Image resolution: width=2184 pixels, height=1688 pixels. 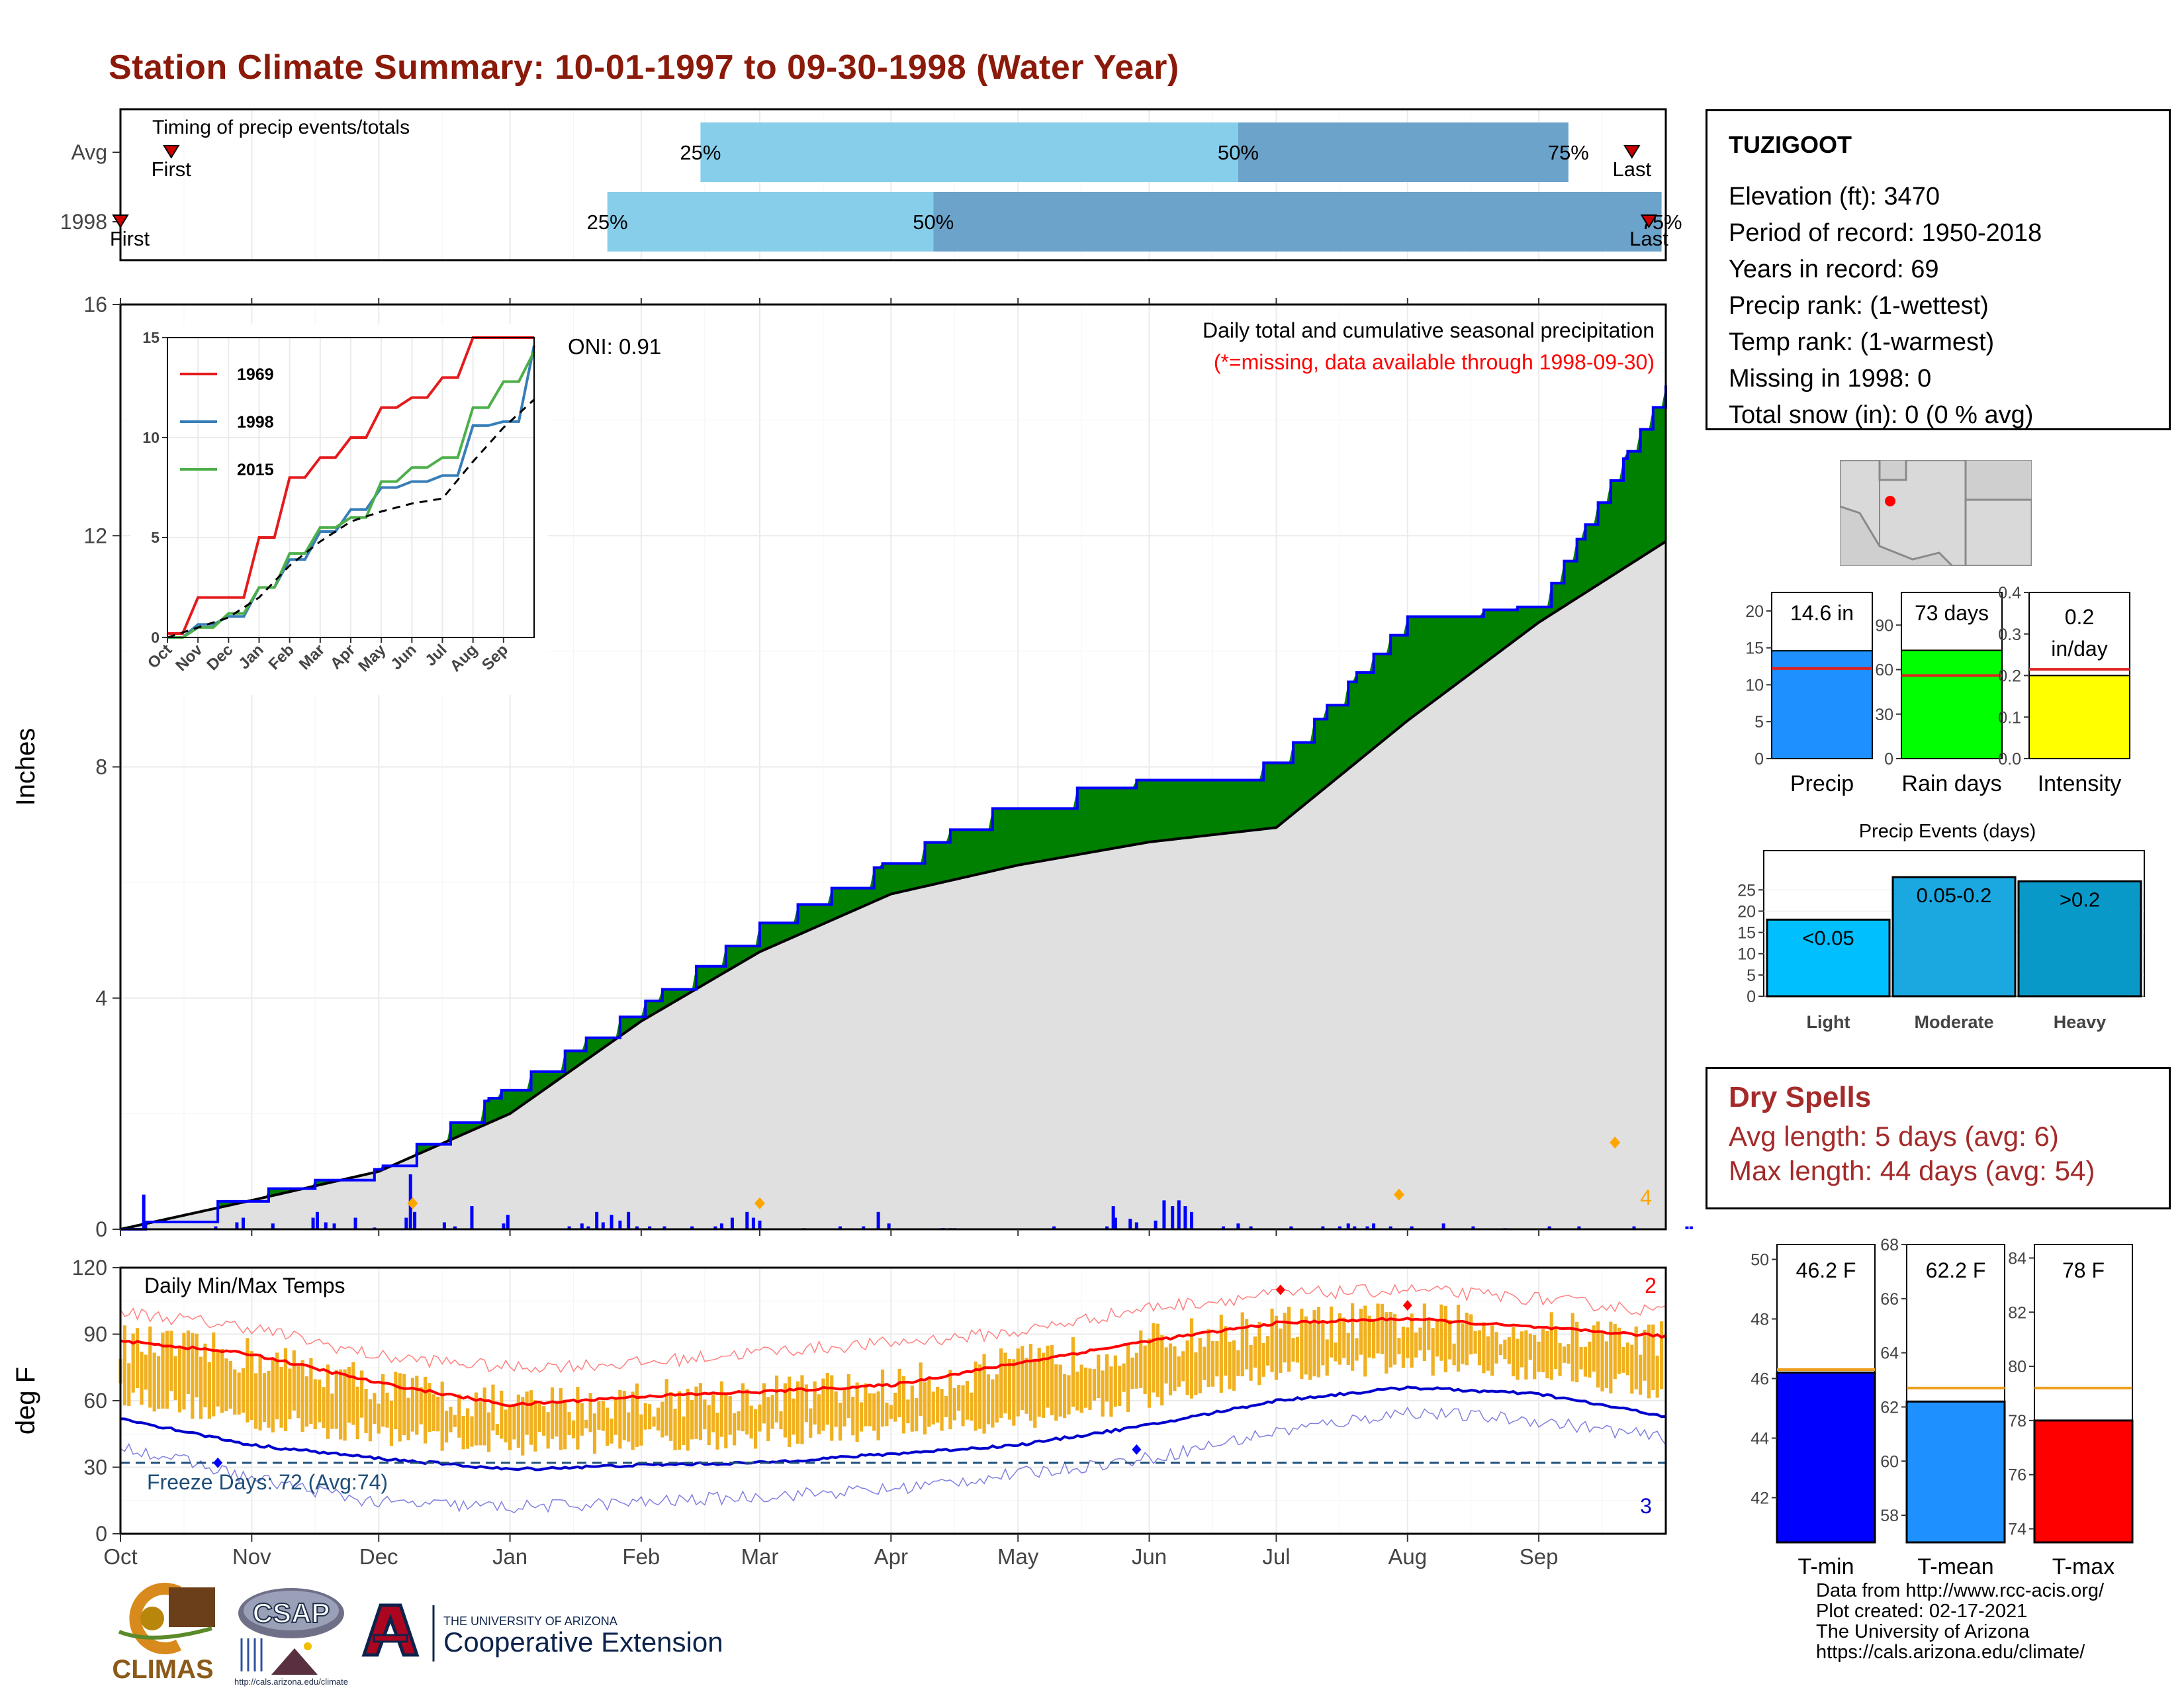 What do you see at coordinates (1826, 1458) in the screenshot?
I see `temp-summary-bar` at bounding box center [1826, 1458].